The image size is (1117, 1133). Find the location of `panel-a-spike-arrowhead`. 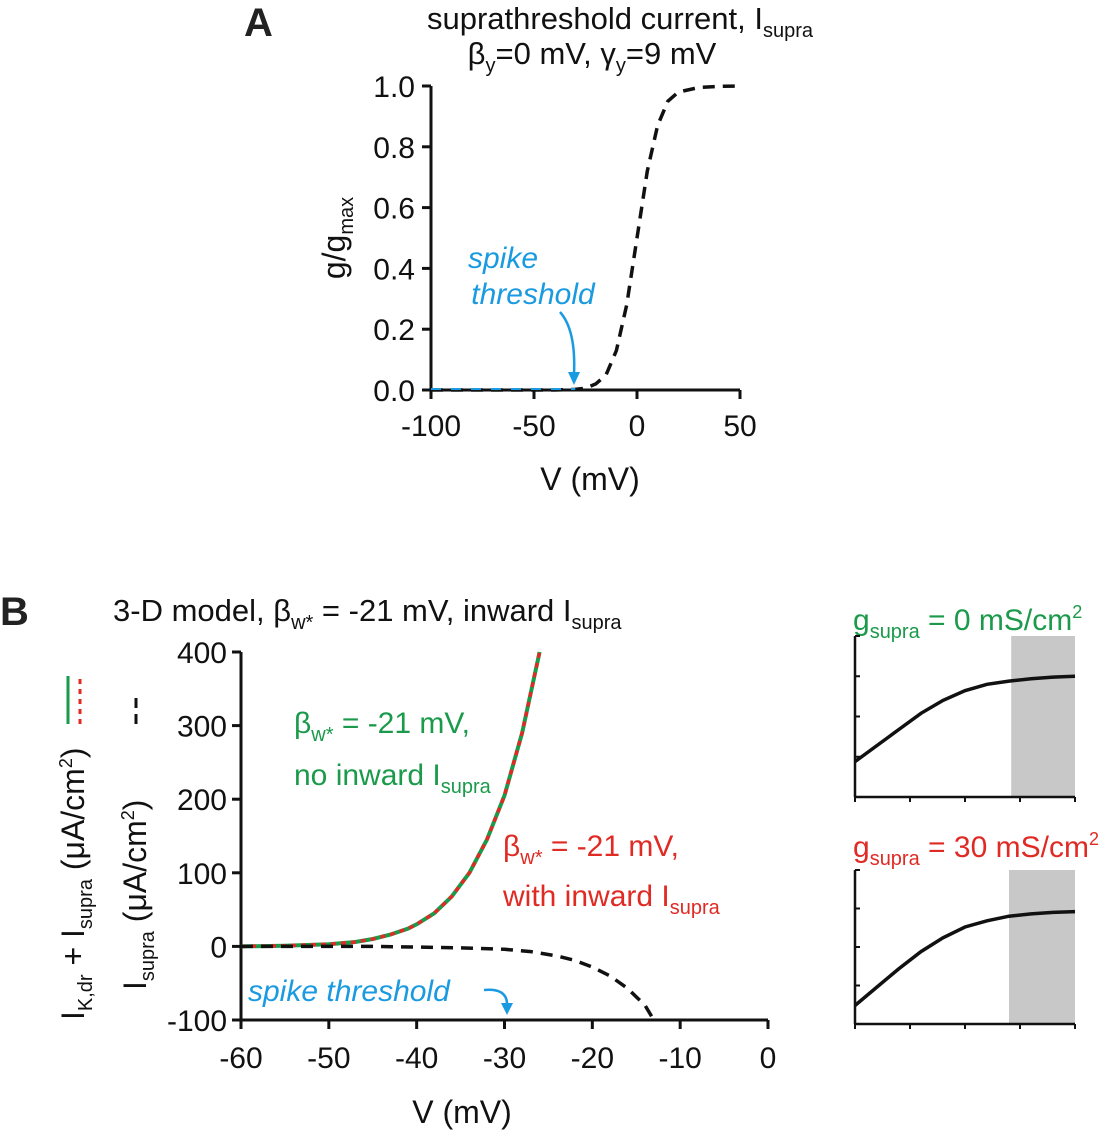

panel-a-spike-arrowhead is located at coordinates (574, 378).